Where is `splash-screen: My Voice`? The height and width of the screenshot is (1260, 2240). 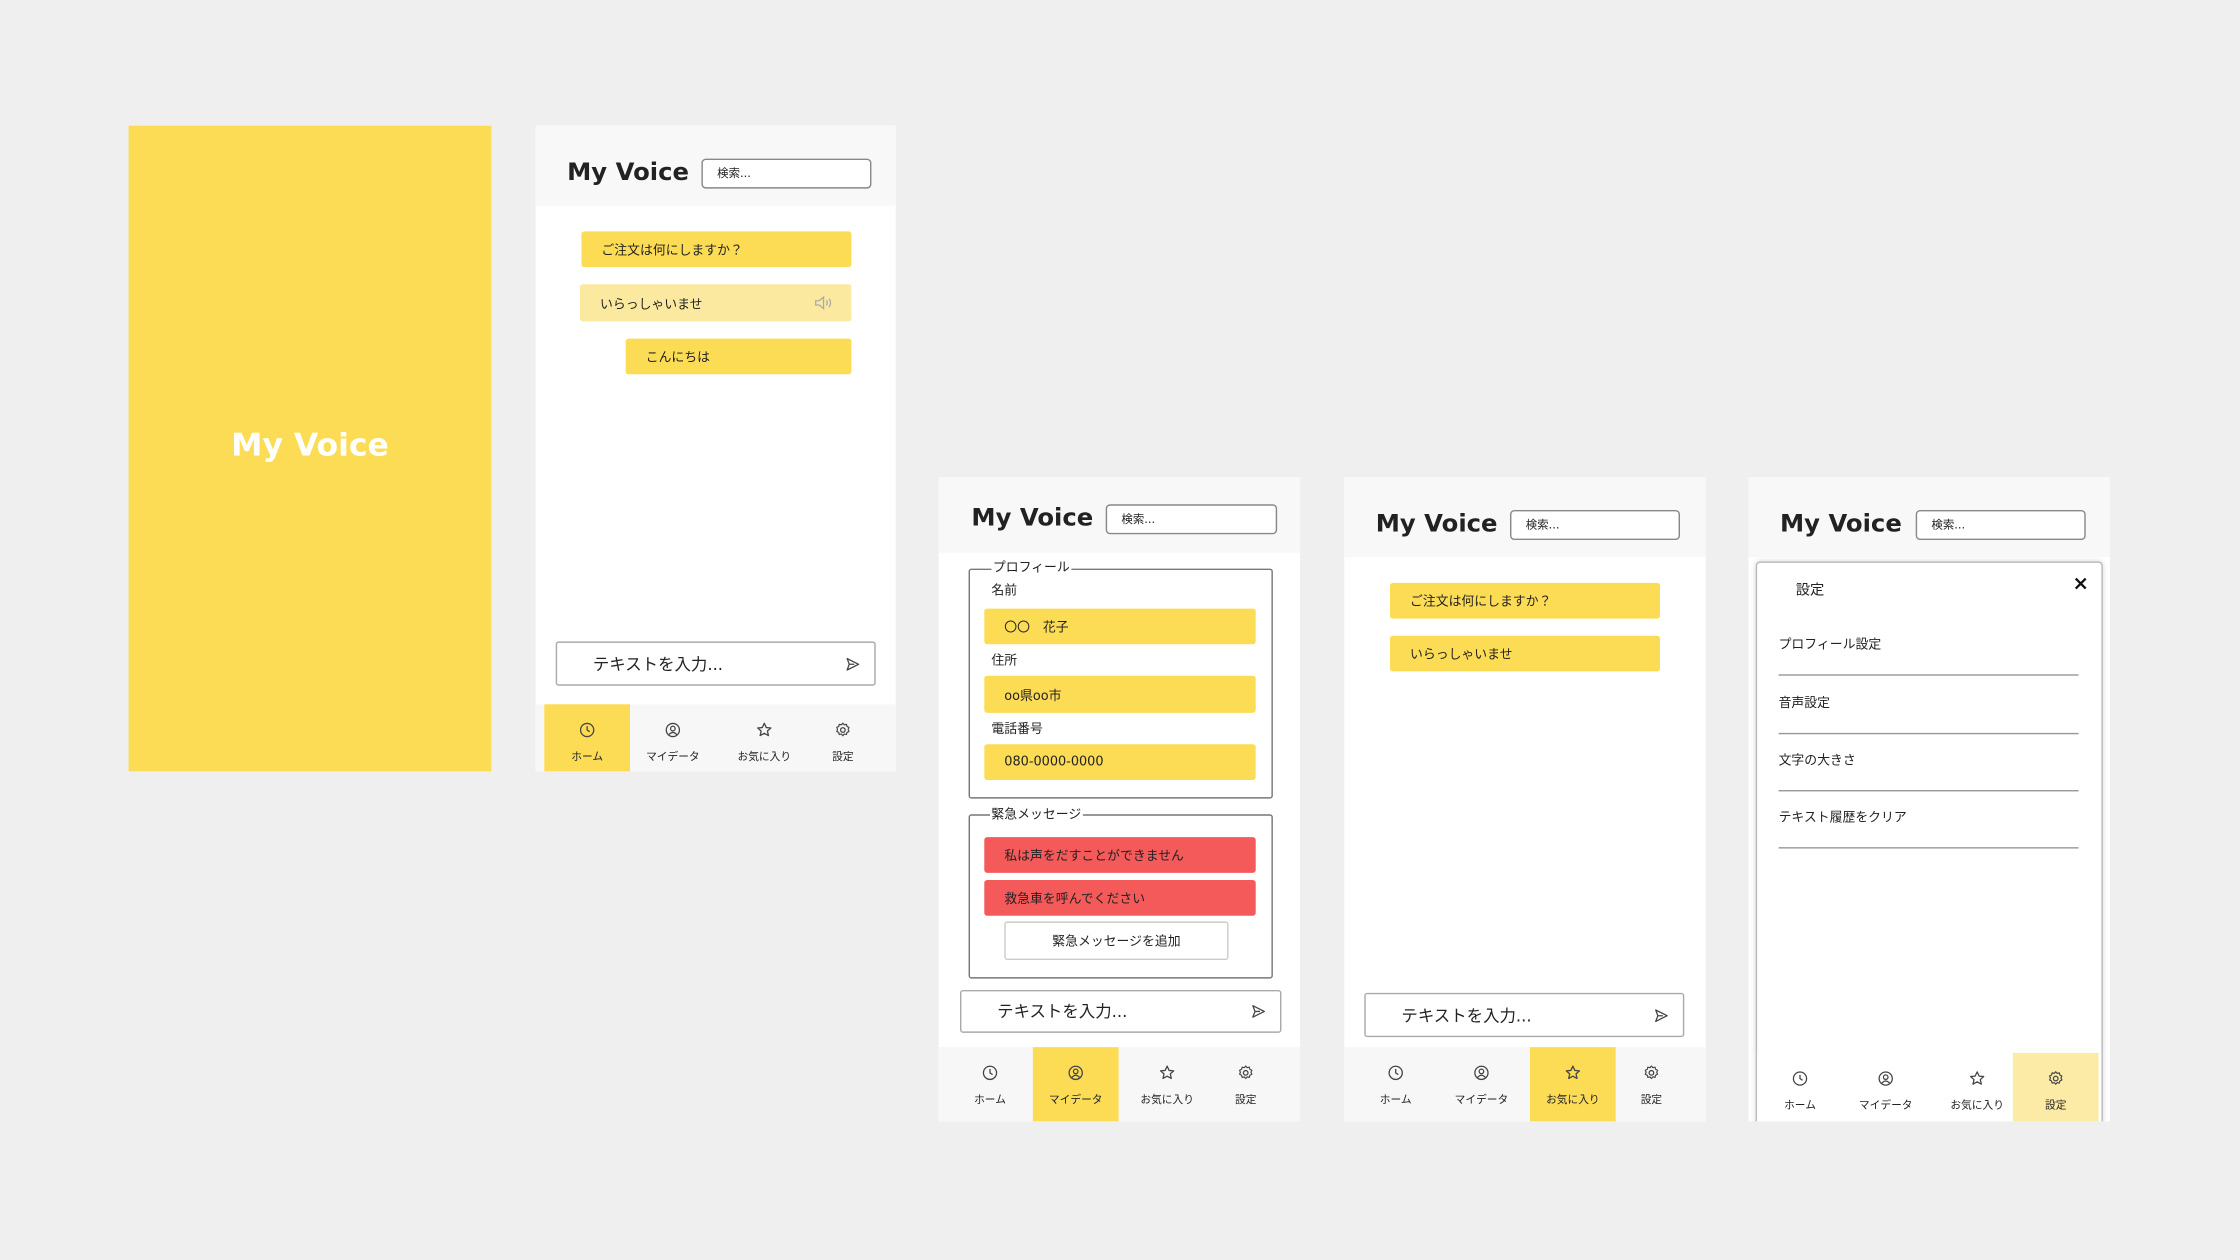
splash-screen: My Voice is located at coordinates (310, 448).